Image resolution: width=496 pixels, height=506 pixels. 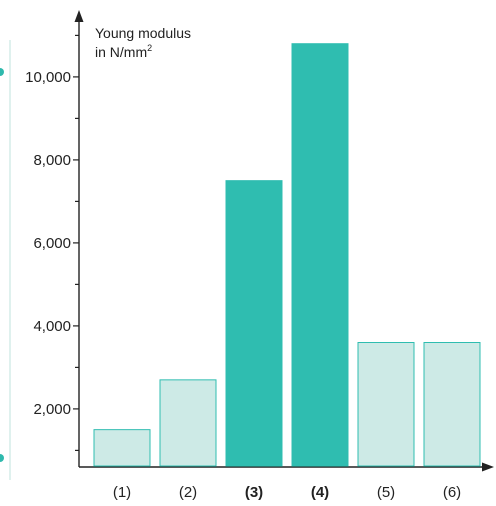 What do you see at coordinates (149, 48) in the screenshot?
I see `y-axis-title-superscript: 2` at bounding box center [149, 48].